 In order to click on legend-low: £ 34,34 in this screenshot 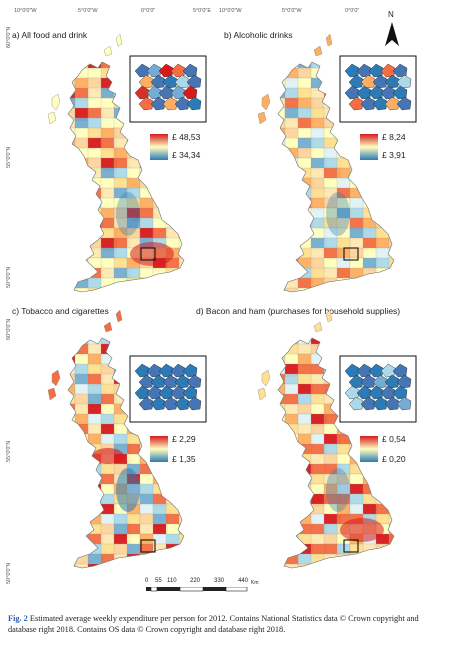, I will do `click(186, 155)`.